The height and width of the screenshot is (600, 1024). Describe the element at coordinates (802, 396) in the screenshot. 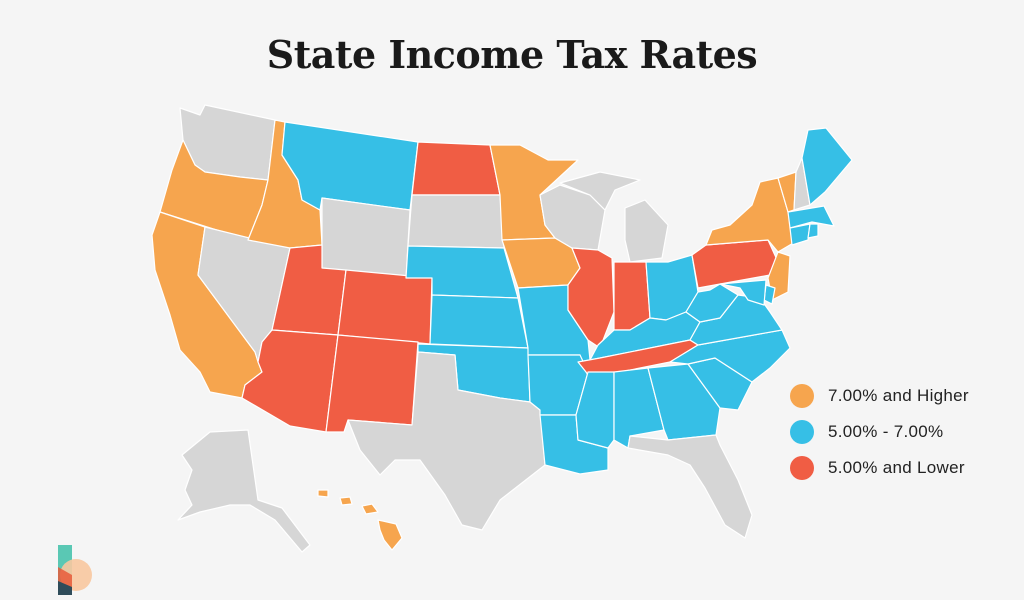

I see `legend-swatch-high` at that location.